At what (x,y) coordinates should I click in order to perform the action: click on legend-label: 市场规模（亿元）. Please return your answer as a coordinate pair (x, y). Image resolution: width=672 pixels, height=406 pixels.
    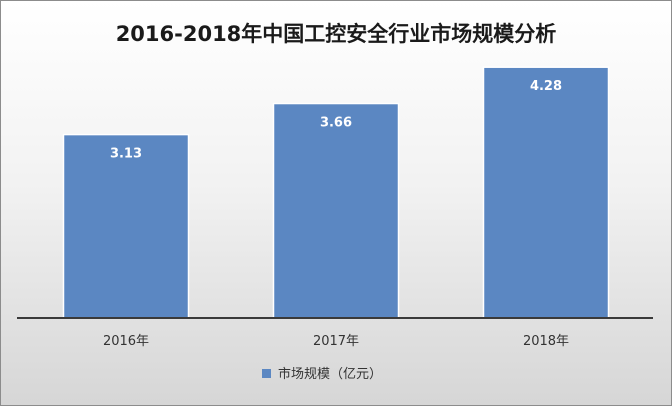
    Looking at the image, I should click on (330, 374).